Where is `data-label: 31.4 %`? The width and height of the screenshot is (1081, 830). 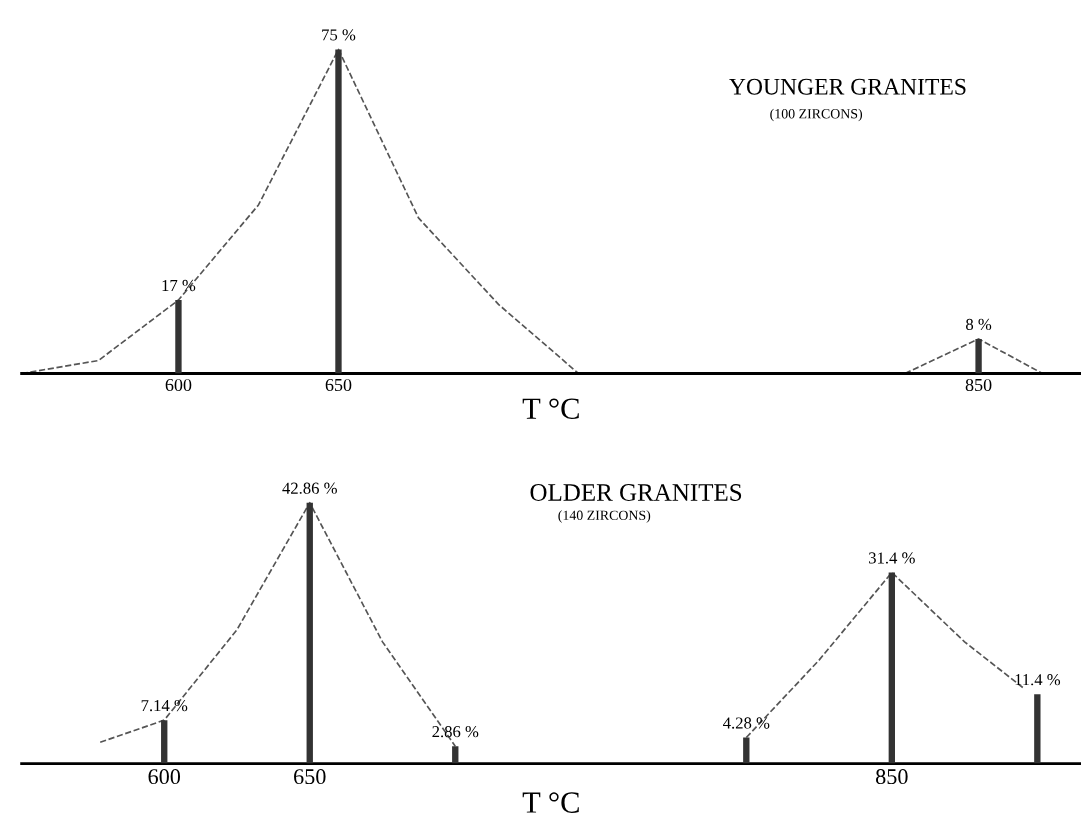 data-label: 31.4 % is located at coordinates (892, 558).